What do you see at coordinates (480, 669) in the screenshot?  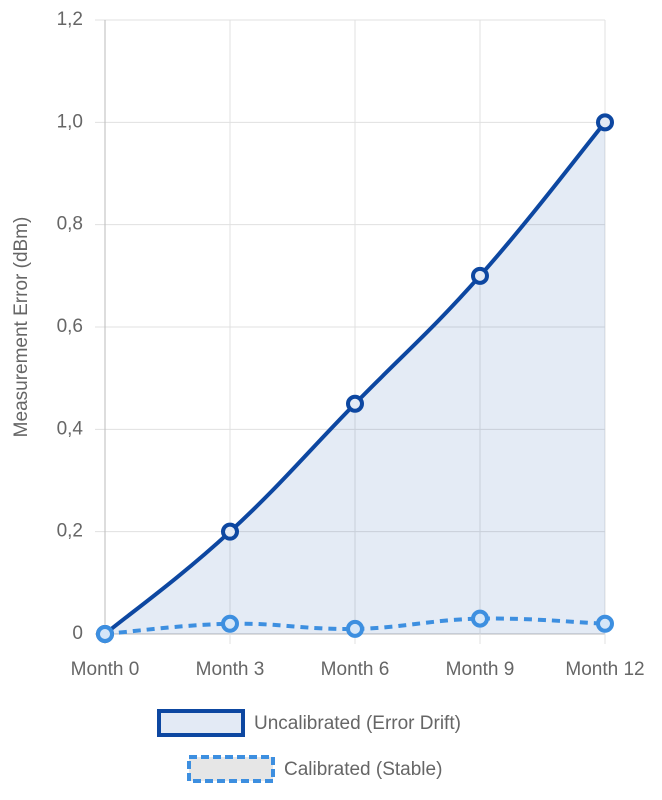 I see `x-tick-label: Month 9` at bounding box center [480, 669].